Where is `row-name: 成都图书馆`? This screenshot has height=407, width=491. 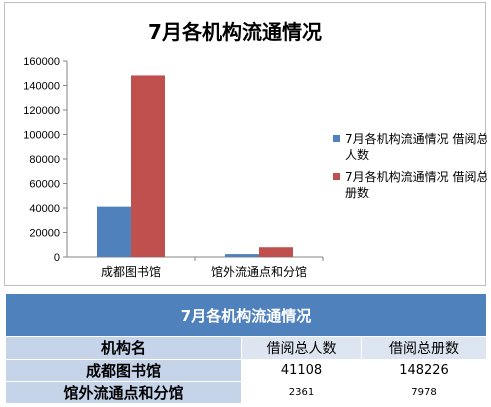 row-name: 成都图书馆 is located at coordinates (123, 370).